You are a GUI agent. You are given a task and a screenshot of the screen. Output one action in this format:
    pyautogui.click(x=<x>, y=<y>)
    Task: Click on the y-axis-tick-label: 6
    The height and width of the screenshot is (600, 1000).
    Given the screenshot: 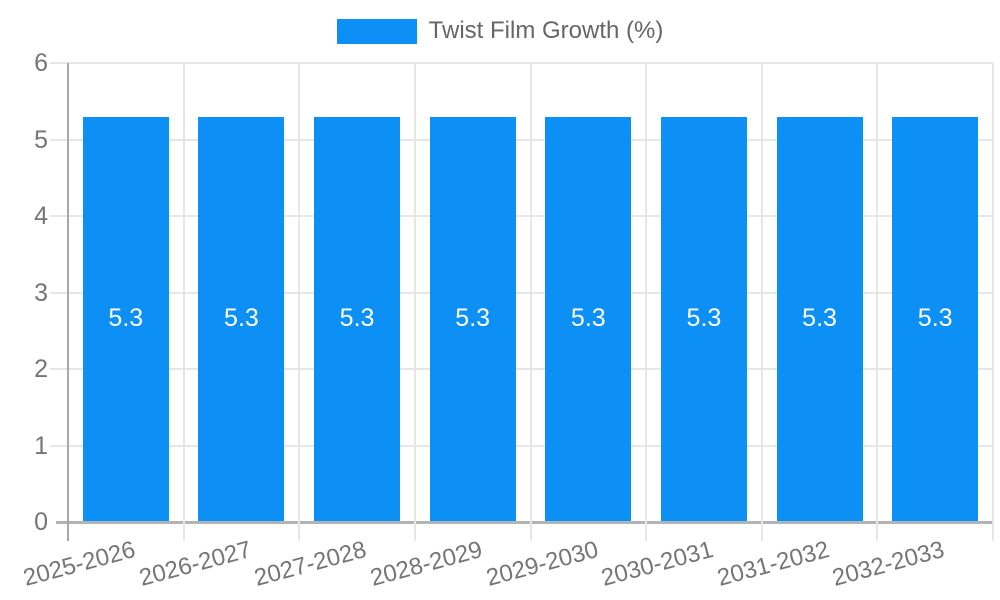 What is the action you would take?
    pyautogui.click(x=41, y=63)
    